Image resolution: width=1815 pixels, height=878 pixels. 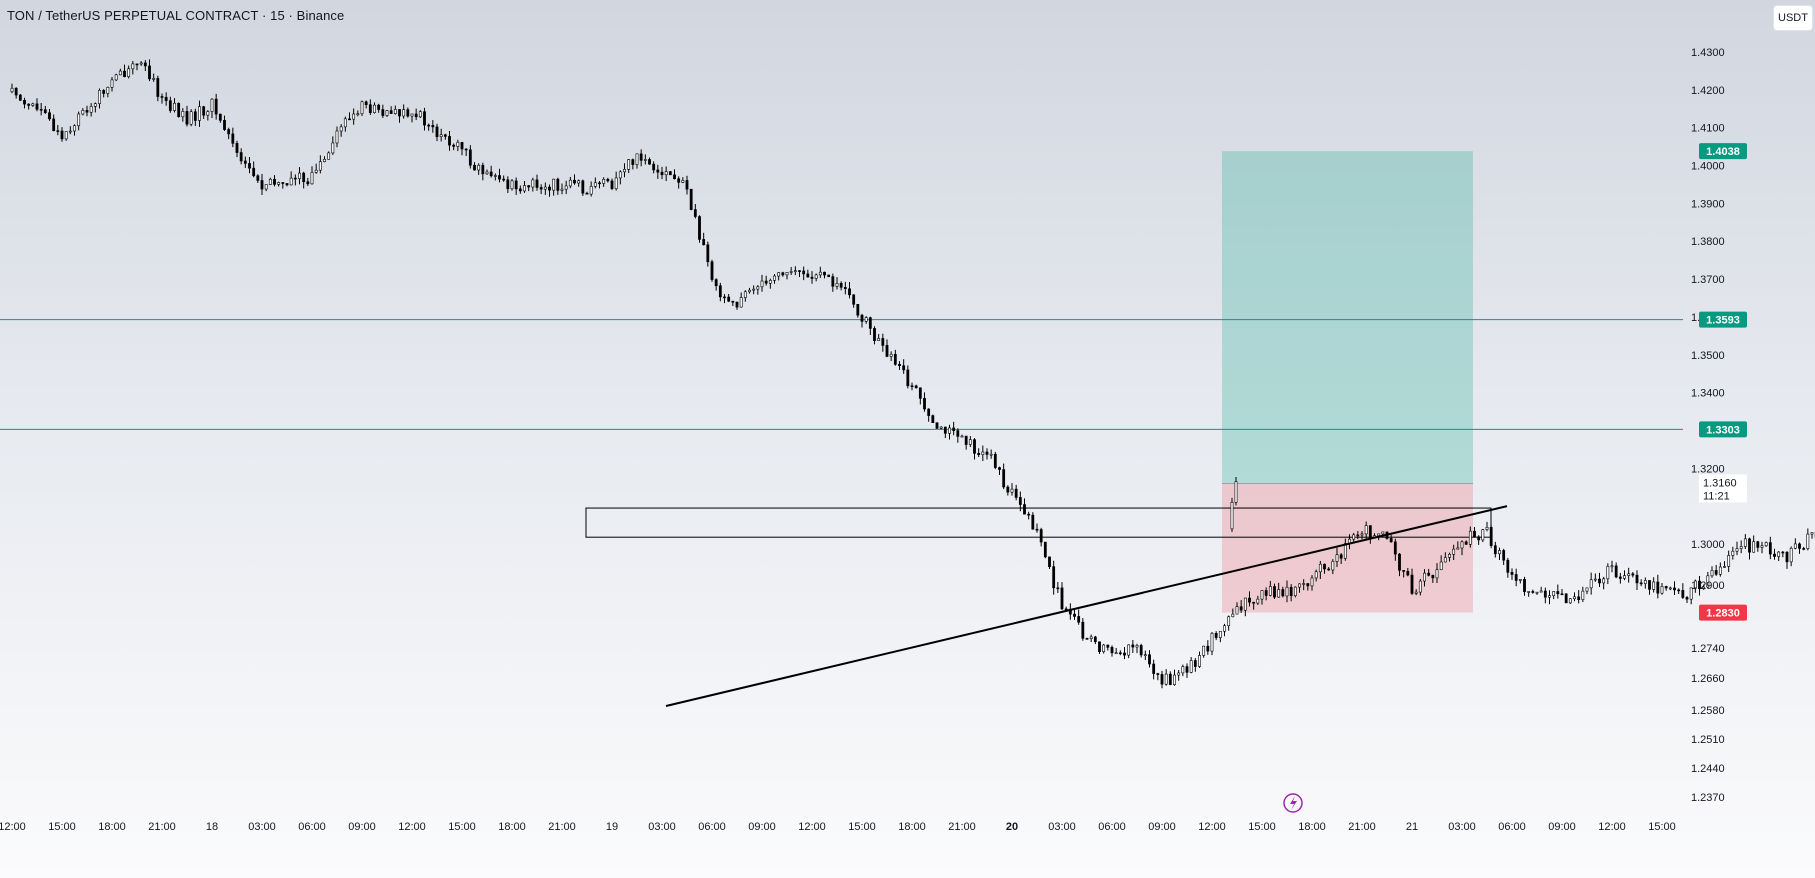 What do you see at coordinates (1708, 91) in the screenshot?
I see `price-tick-label: 1.4200` at bounding box center [1708, 91].